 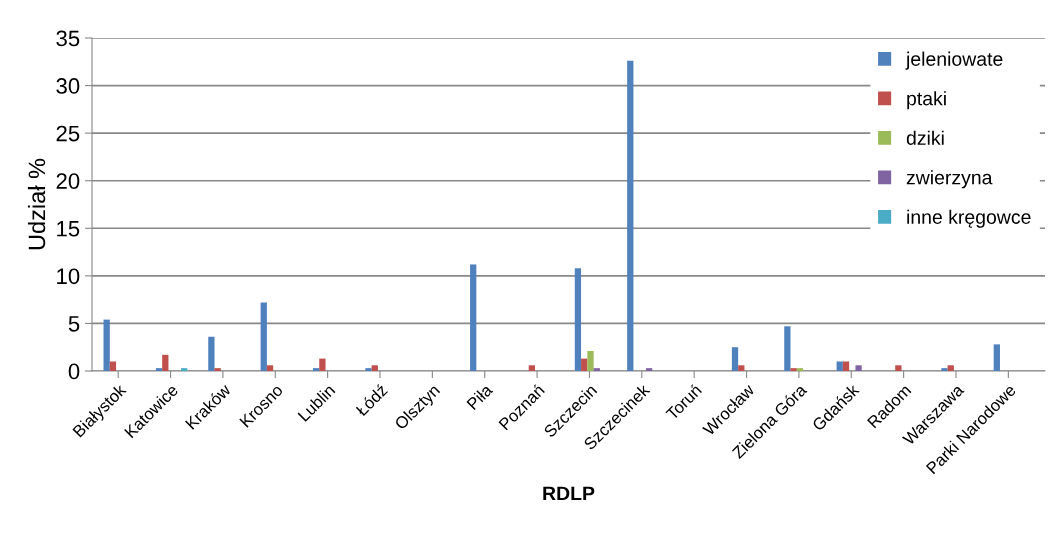 What do you see at coordinates (74, 324) in the screenshot?
I see `y-tick-label: 5` at bounding box center [74, 324].